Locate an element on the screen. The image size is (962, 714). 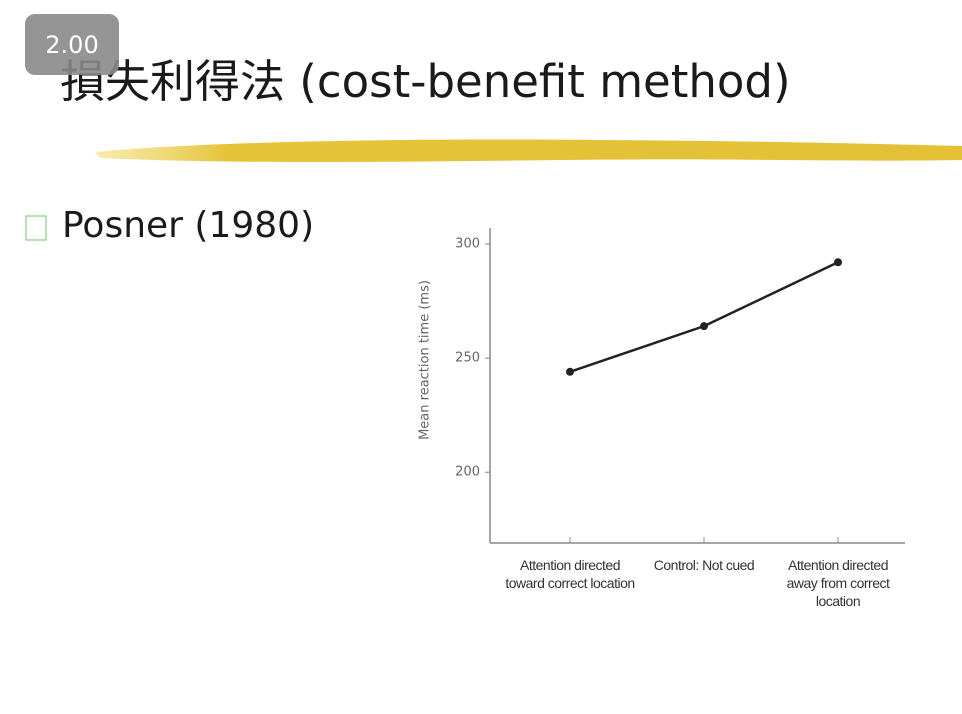
badge-bg is located at coordinates (72, 44).